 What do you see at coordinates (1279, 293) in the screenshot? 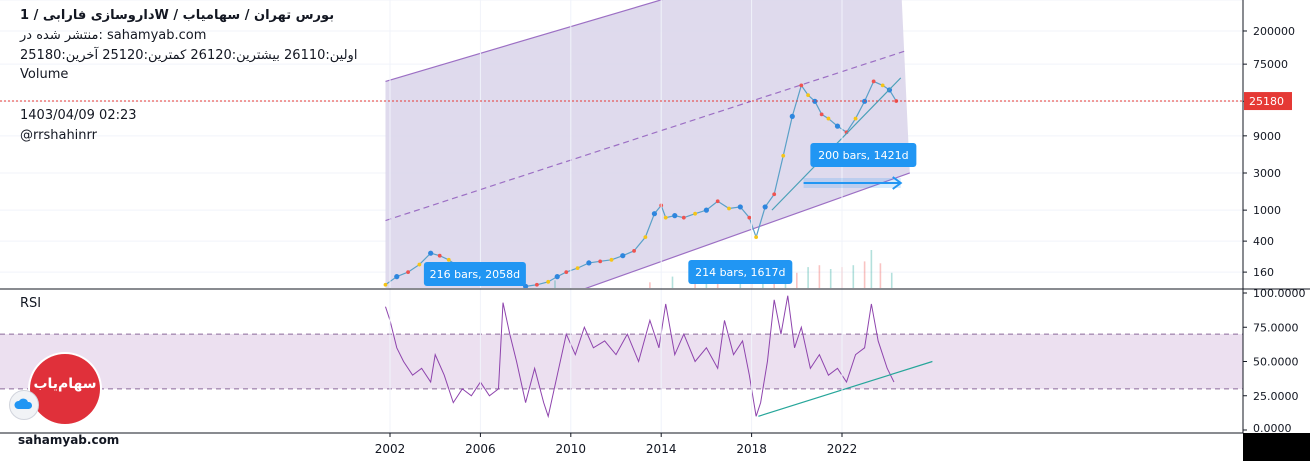
I see `rsi-tick-label: 100.0000` at bounding box center [1279, 293].